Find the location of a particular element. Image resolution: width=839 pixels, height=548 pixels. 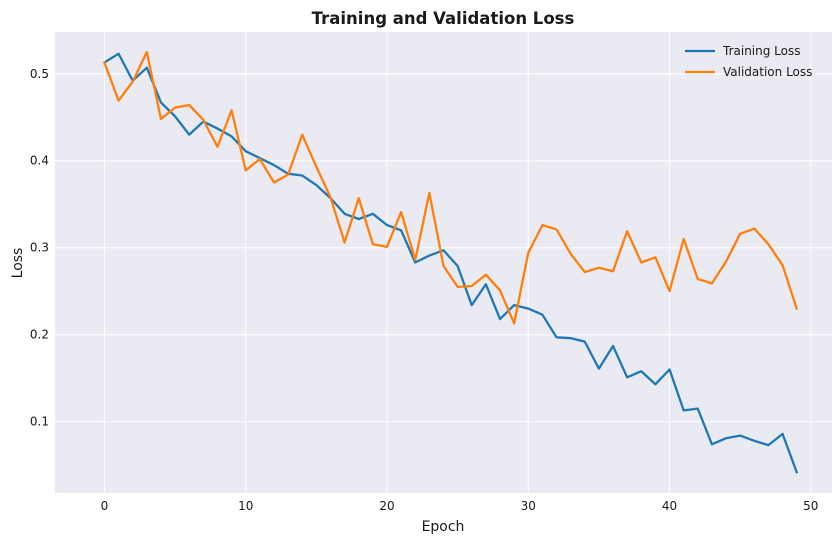

y-tick-label: 0.1 is located at coordinates (39, 422).